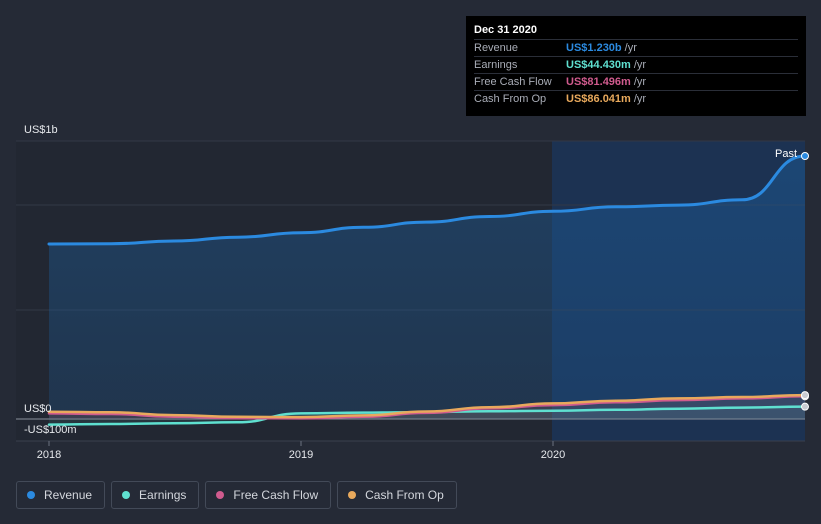 This screenshot has height=524, width=821. I want to click on tooltip-value: US$1.230b, so click(594, 48).